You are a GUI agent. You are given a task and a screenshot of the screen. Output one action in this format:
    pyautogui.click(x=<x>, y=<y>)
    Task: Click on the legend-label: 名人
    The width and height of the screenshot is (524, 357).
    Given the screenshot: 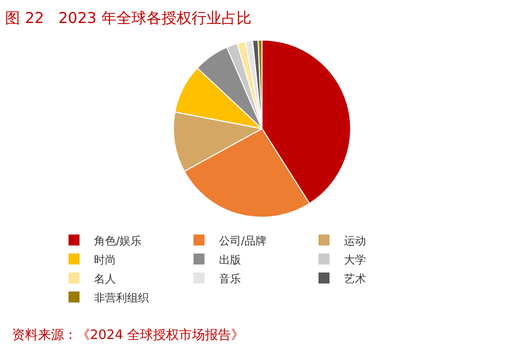 What is the action you would take?
    pyautogui.click(x=105, y=279)
    